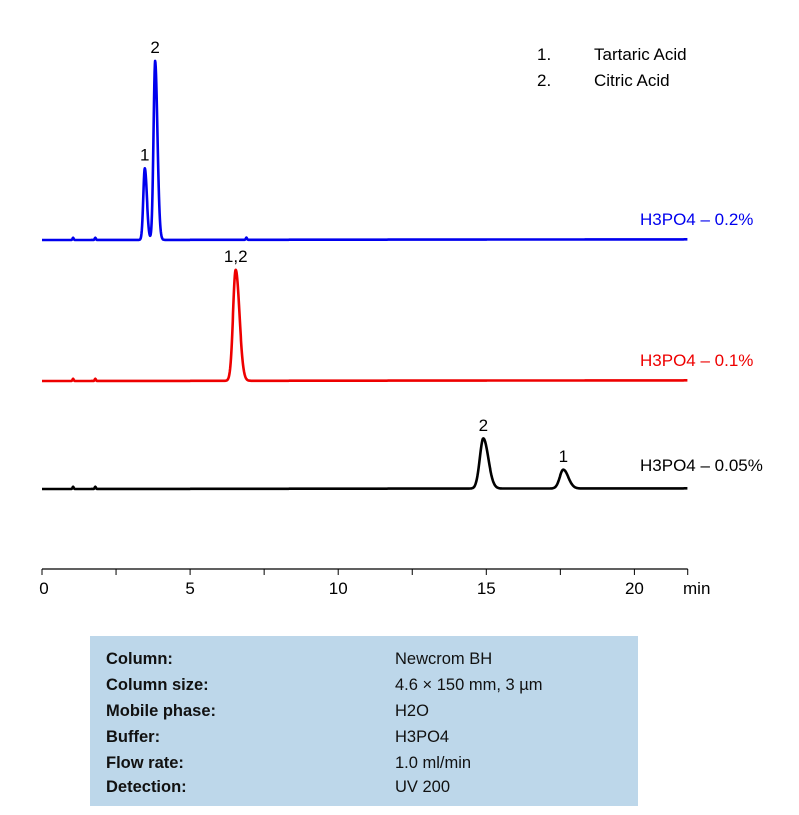 The image size is (799, 815). I want to click on legend-entry: Tartaric Acid, so click(640, 54).